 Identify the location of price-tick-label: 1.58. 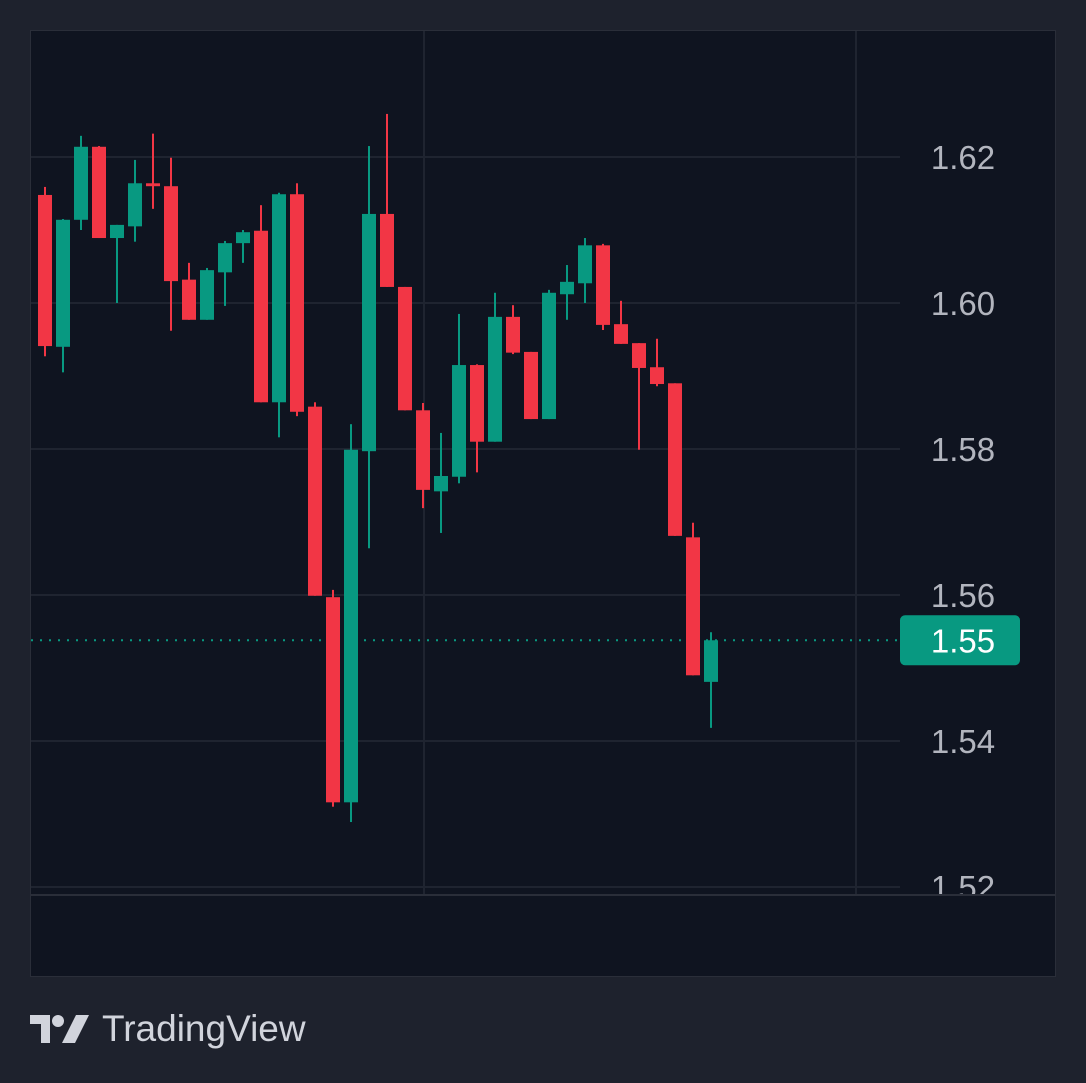
(963, 449).